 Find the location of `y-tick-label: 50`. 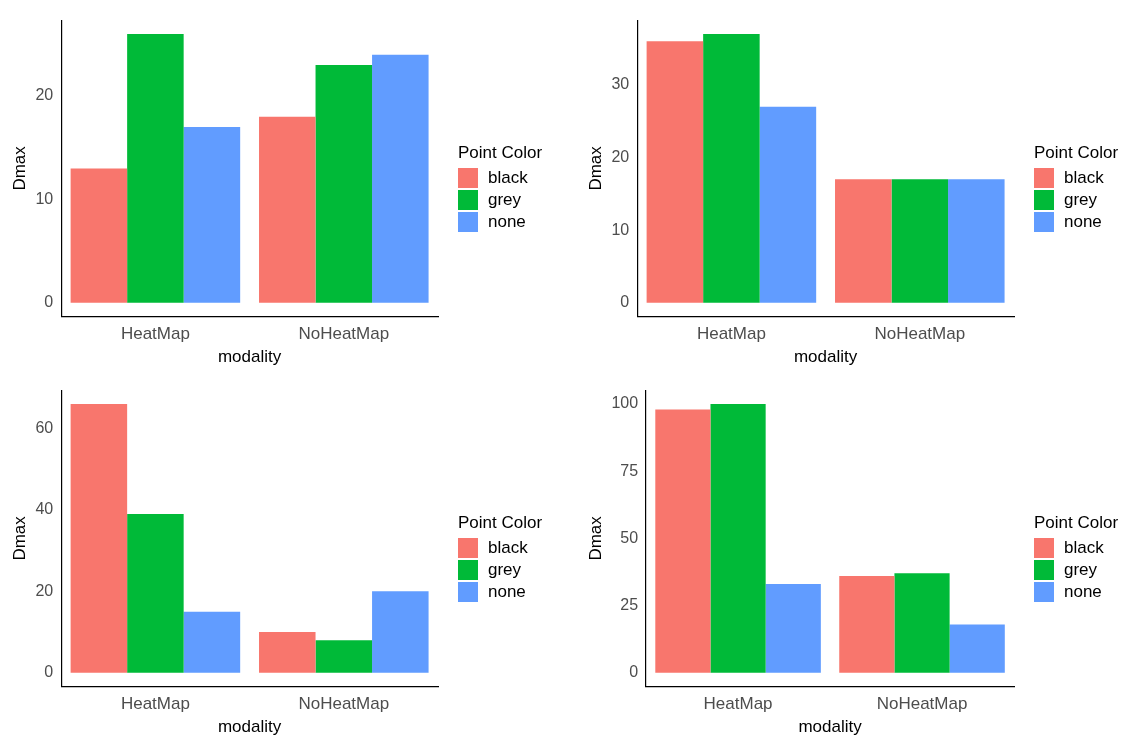

y-tick-label: 50 is located at coordinates (629, 537).